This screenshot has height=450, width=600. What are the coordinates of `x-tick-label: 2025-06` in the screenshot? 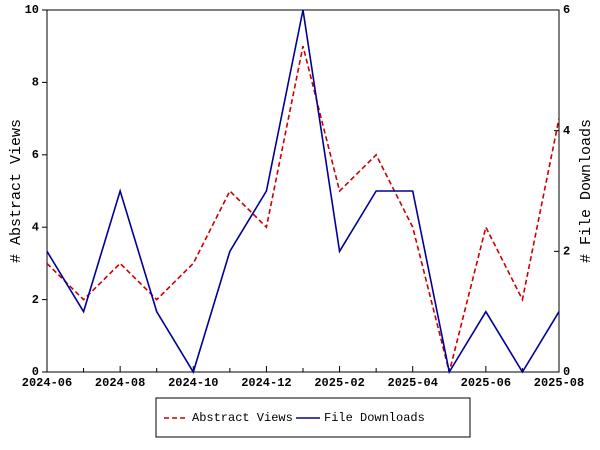 It's located at (486, 383).